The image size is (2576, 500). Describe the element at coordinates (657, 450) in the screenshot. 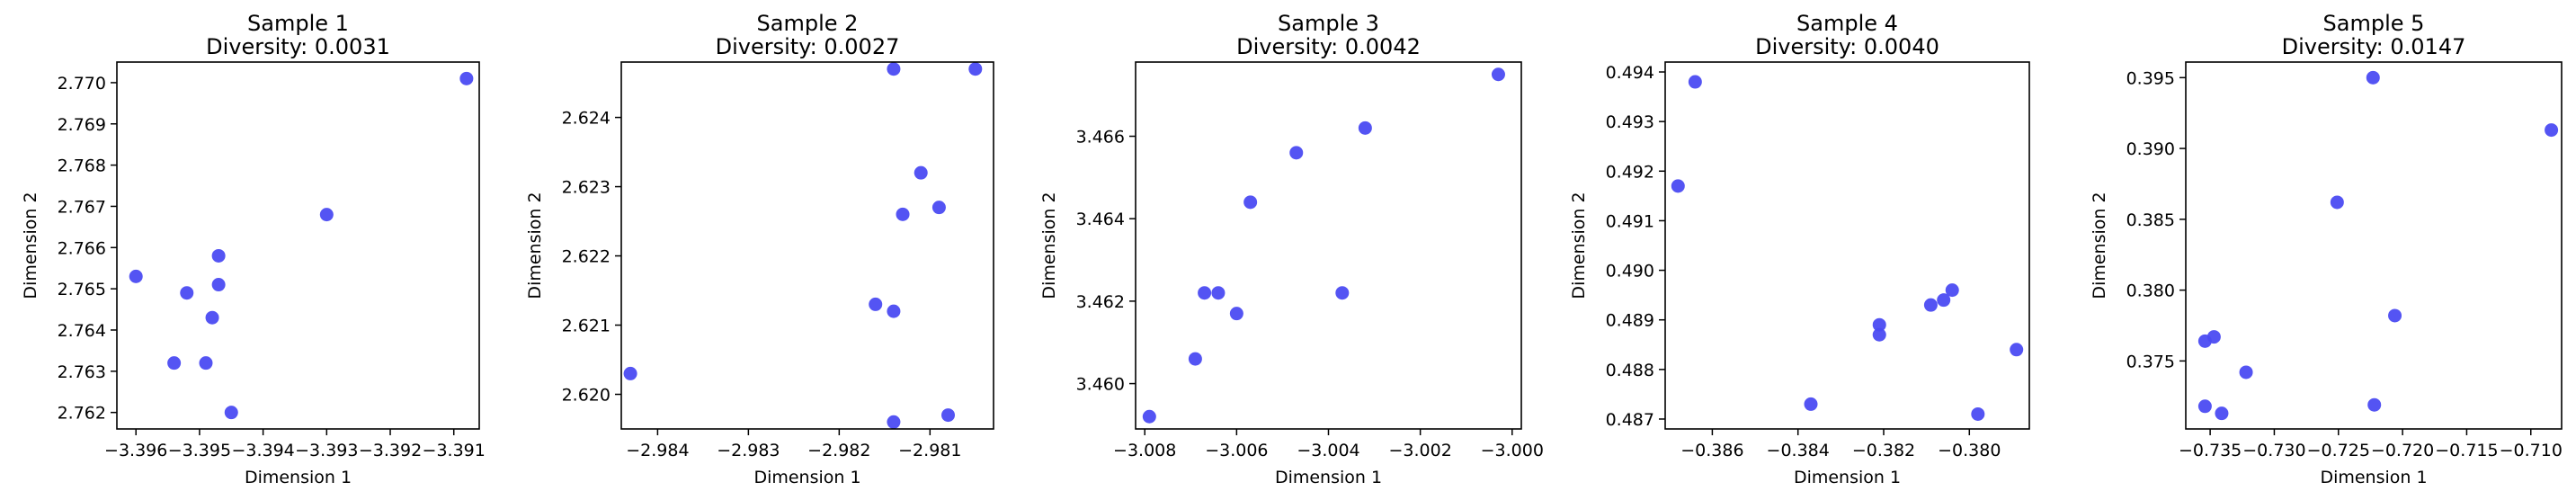

I see `chart-2-xtick-label: −2.984` at that location.